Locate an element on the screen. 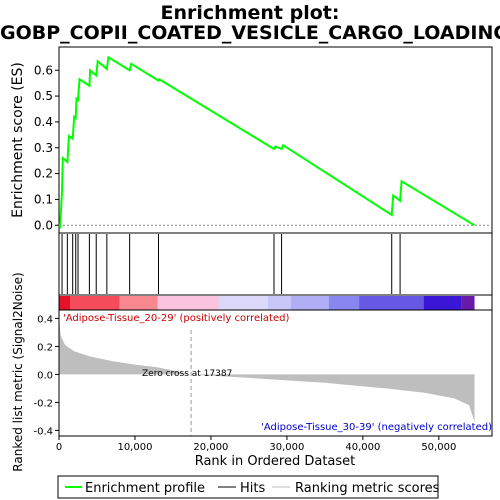  x-tick-label: 0 is located at coordinates (59, 447).